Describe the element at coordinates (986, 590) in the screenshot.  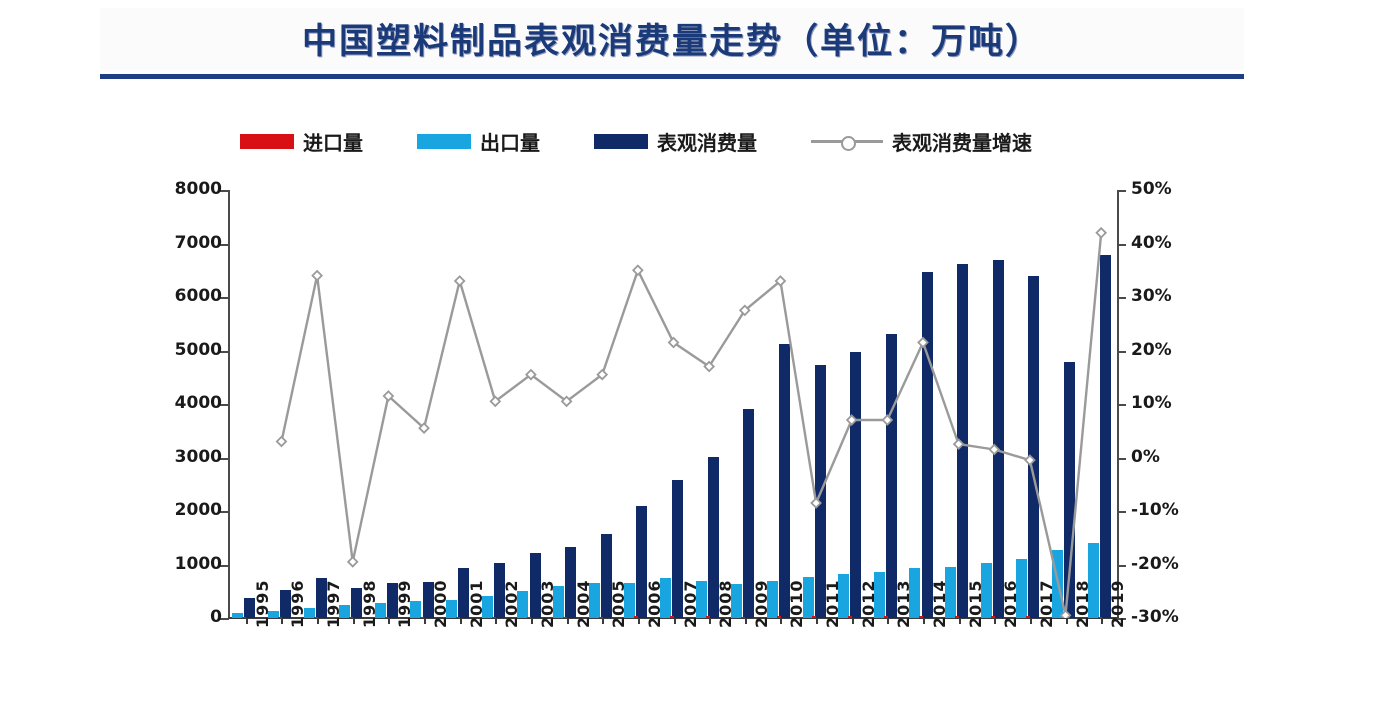
I see `bar-export-2016` at that location.